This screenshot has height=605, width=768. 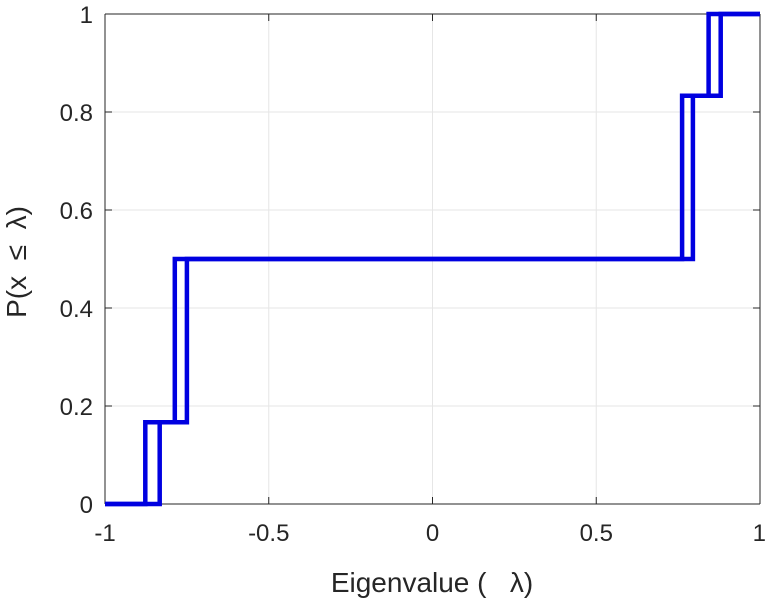 I want to click on x-tick-label: 0.5, so click(x=596, y=533).